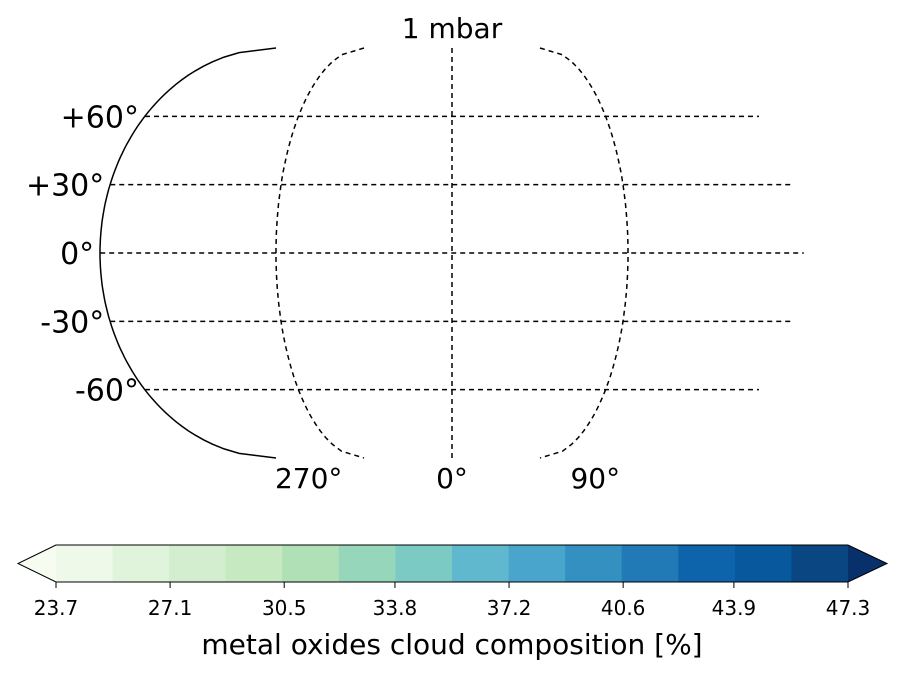 The width and height of the screenshot is (905, 675). Describe the element at coordinates (308, 478) in the screenshot. I see `lon-label: 270°` at that location.